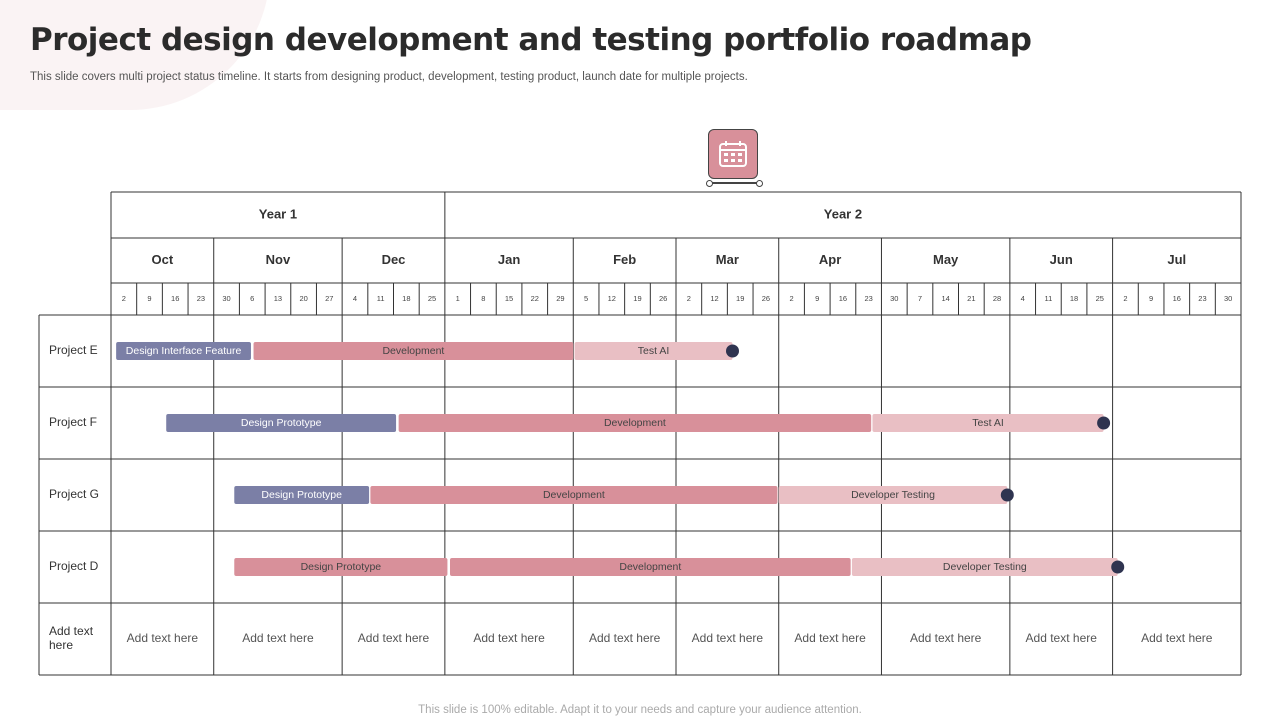  Describe the element at coordinates (734, 159) in the screenshot. I see `calendar-badge` at that location.